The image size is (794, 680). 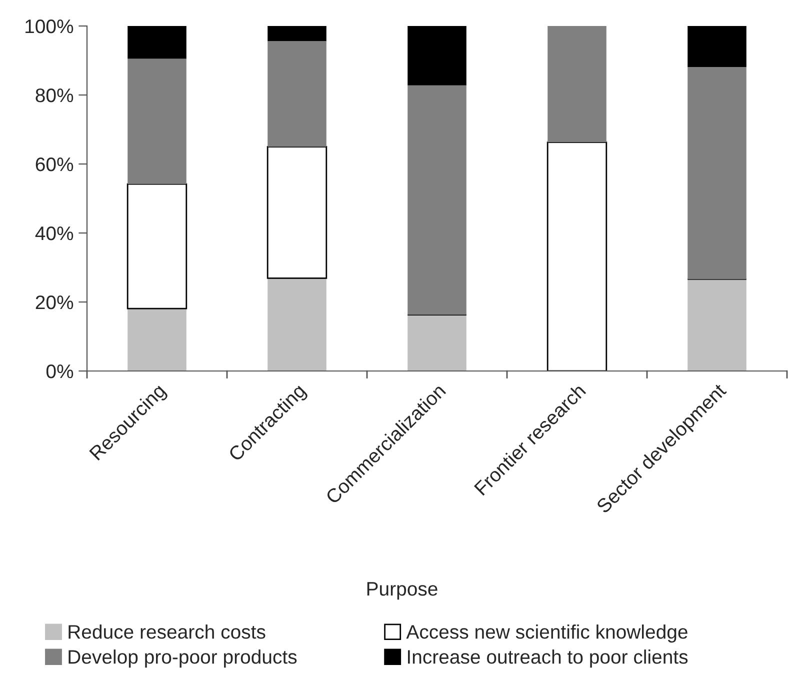 I want to click on legend-label: Develop pro-poor products, so click(x=182, y=659).